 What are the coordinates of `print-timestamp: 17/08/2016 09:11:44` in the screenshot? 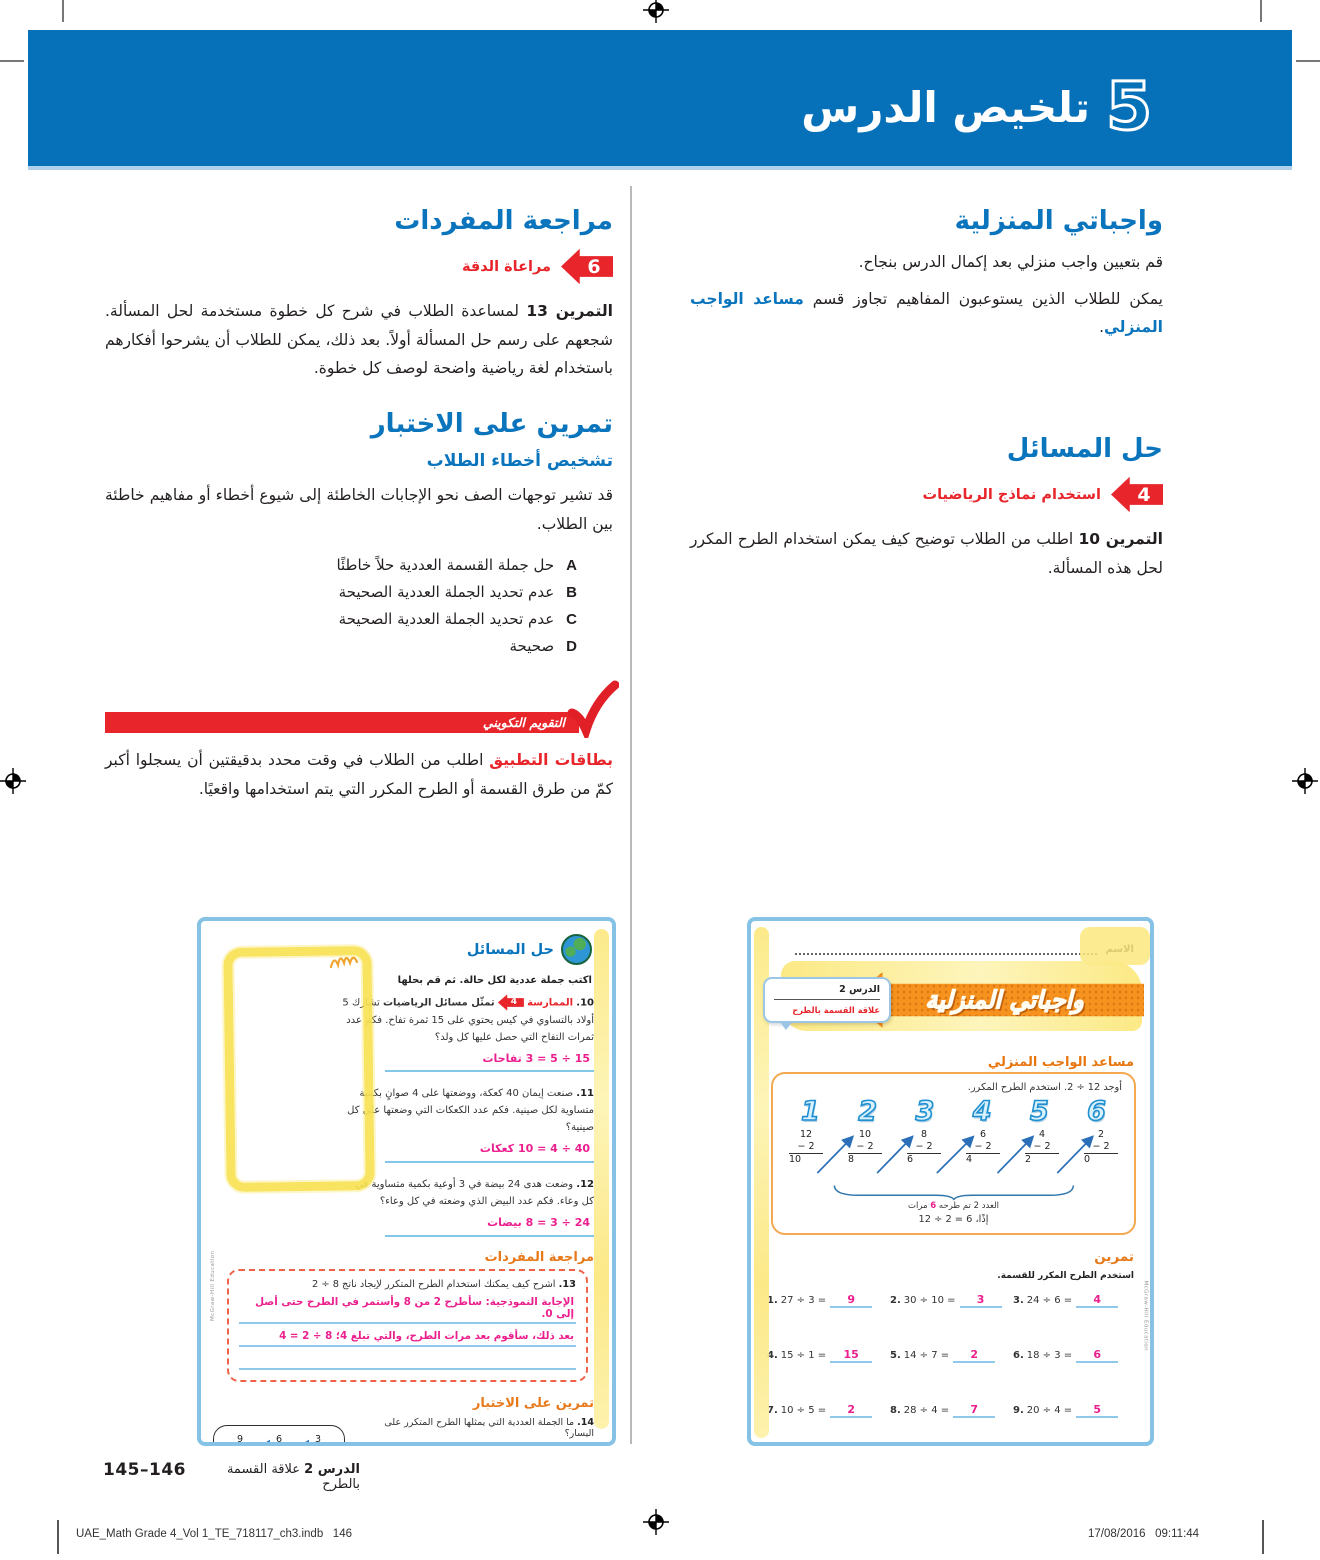 It's located at (1144, 1534).